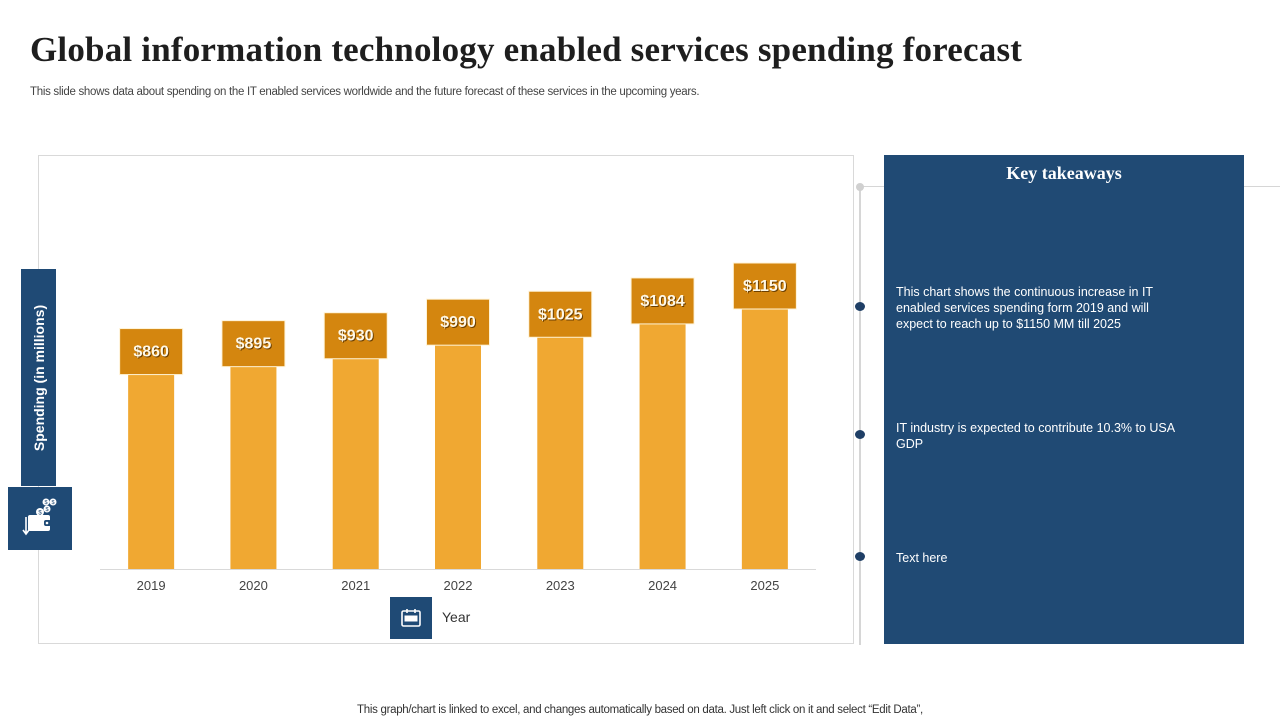  I want to click on data-label: $930, so click(356, 336).